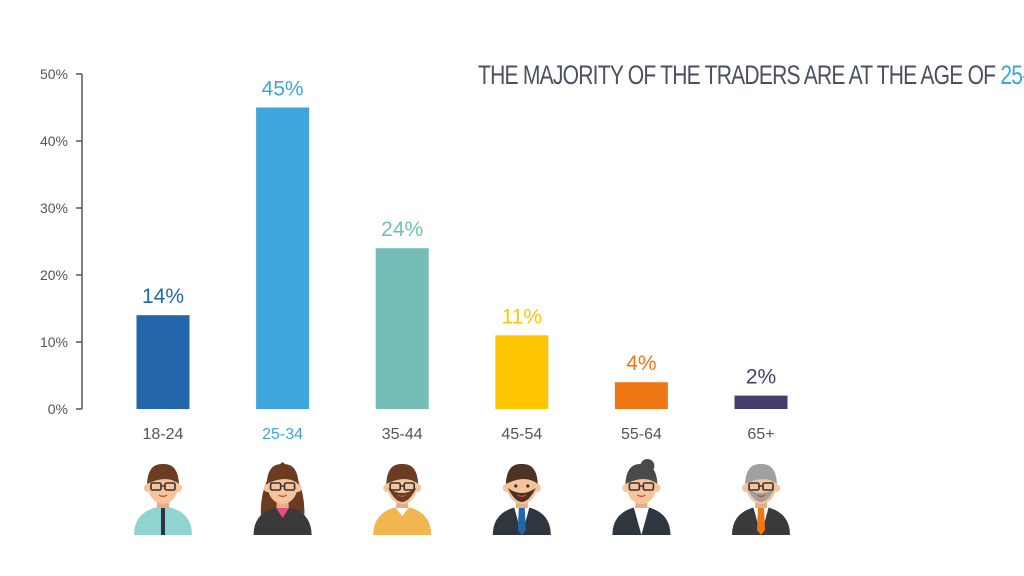 The image size is (1024, 576). I want to click on y-tick-label: 10%, so click(54, 342).